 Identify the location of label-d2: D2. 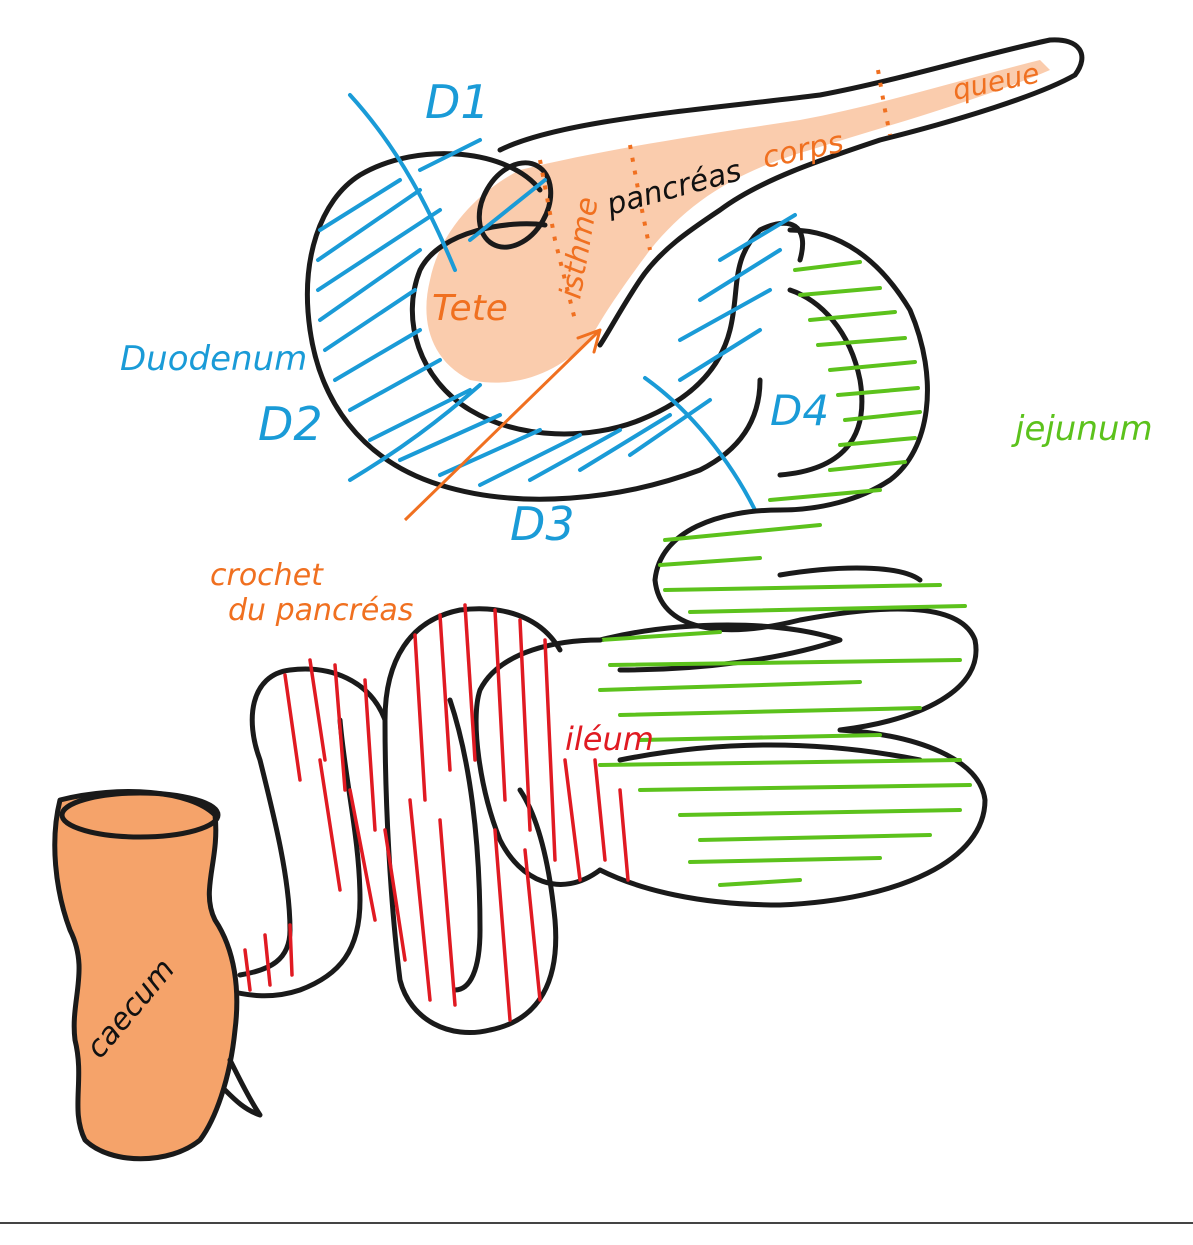
(290, 424).